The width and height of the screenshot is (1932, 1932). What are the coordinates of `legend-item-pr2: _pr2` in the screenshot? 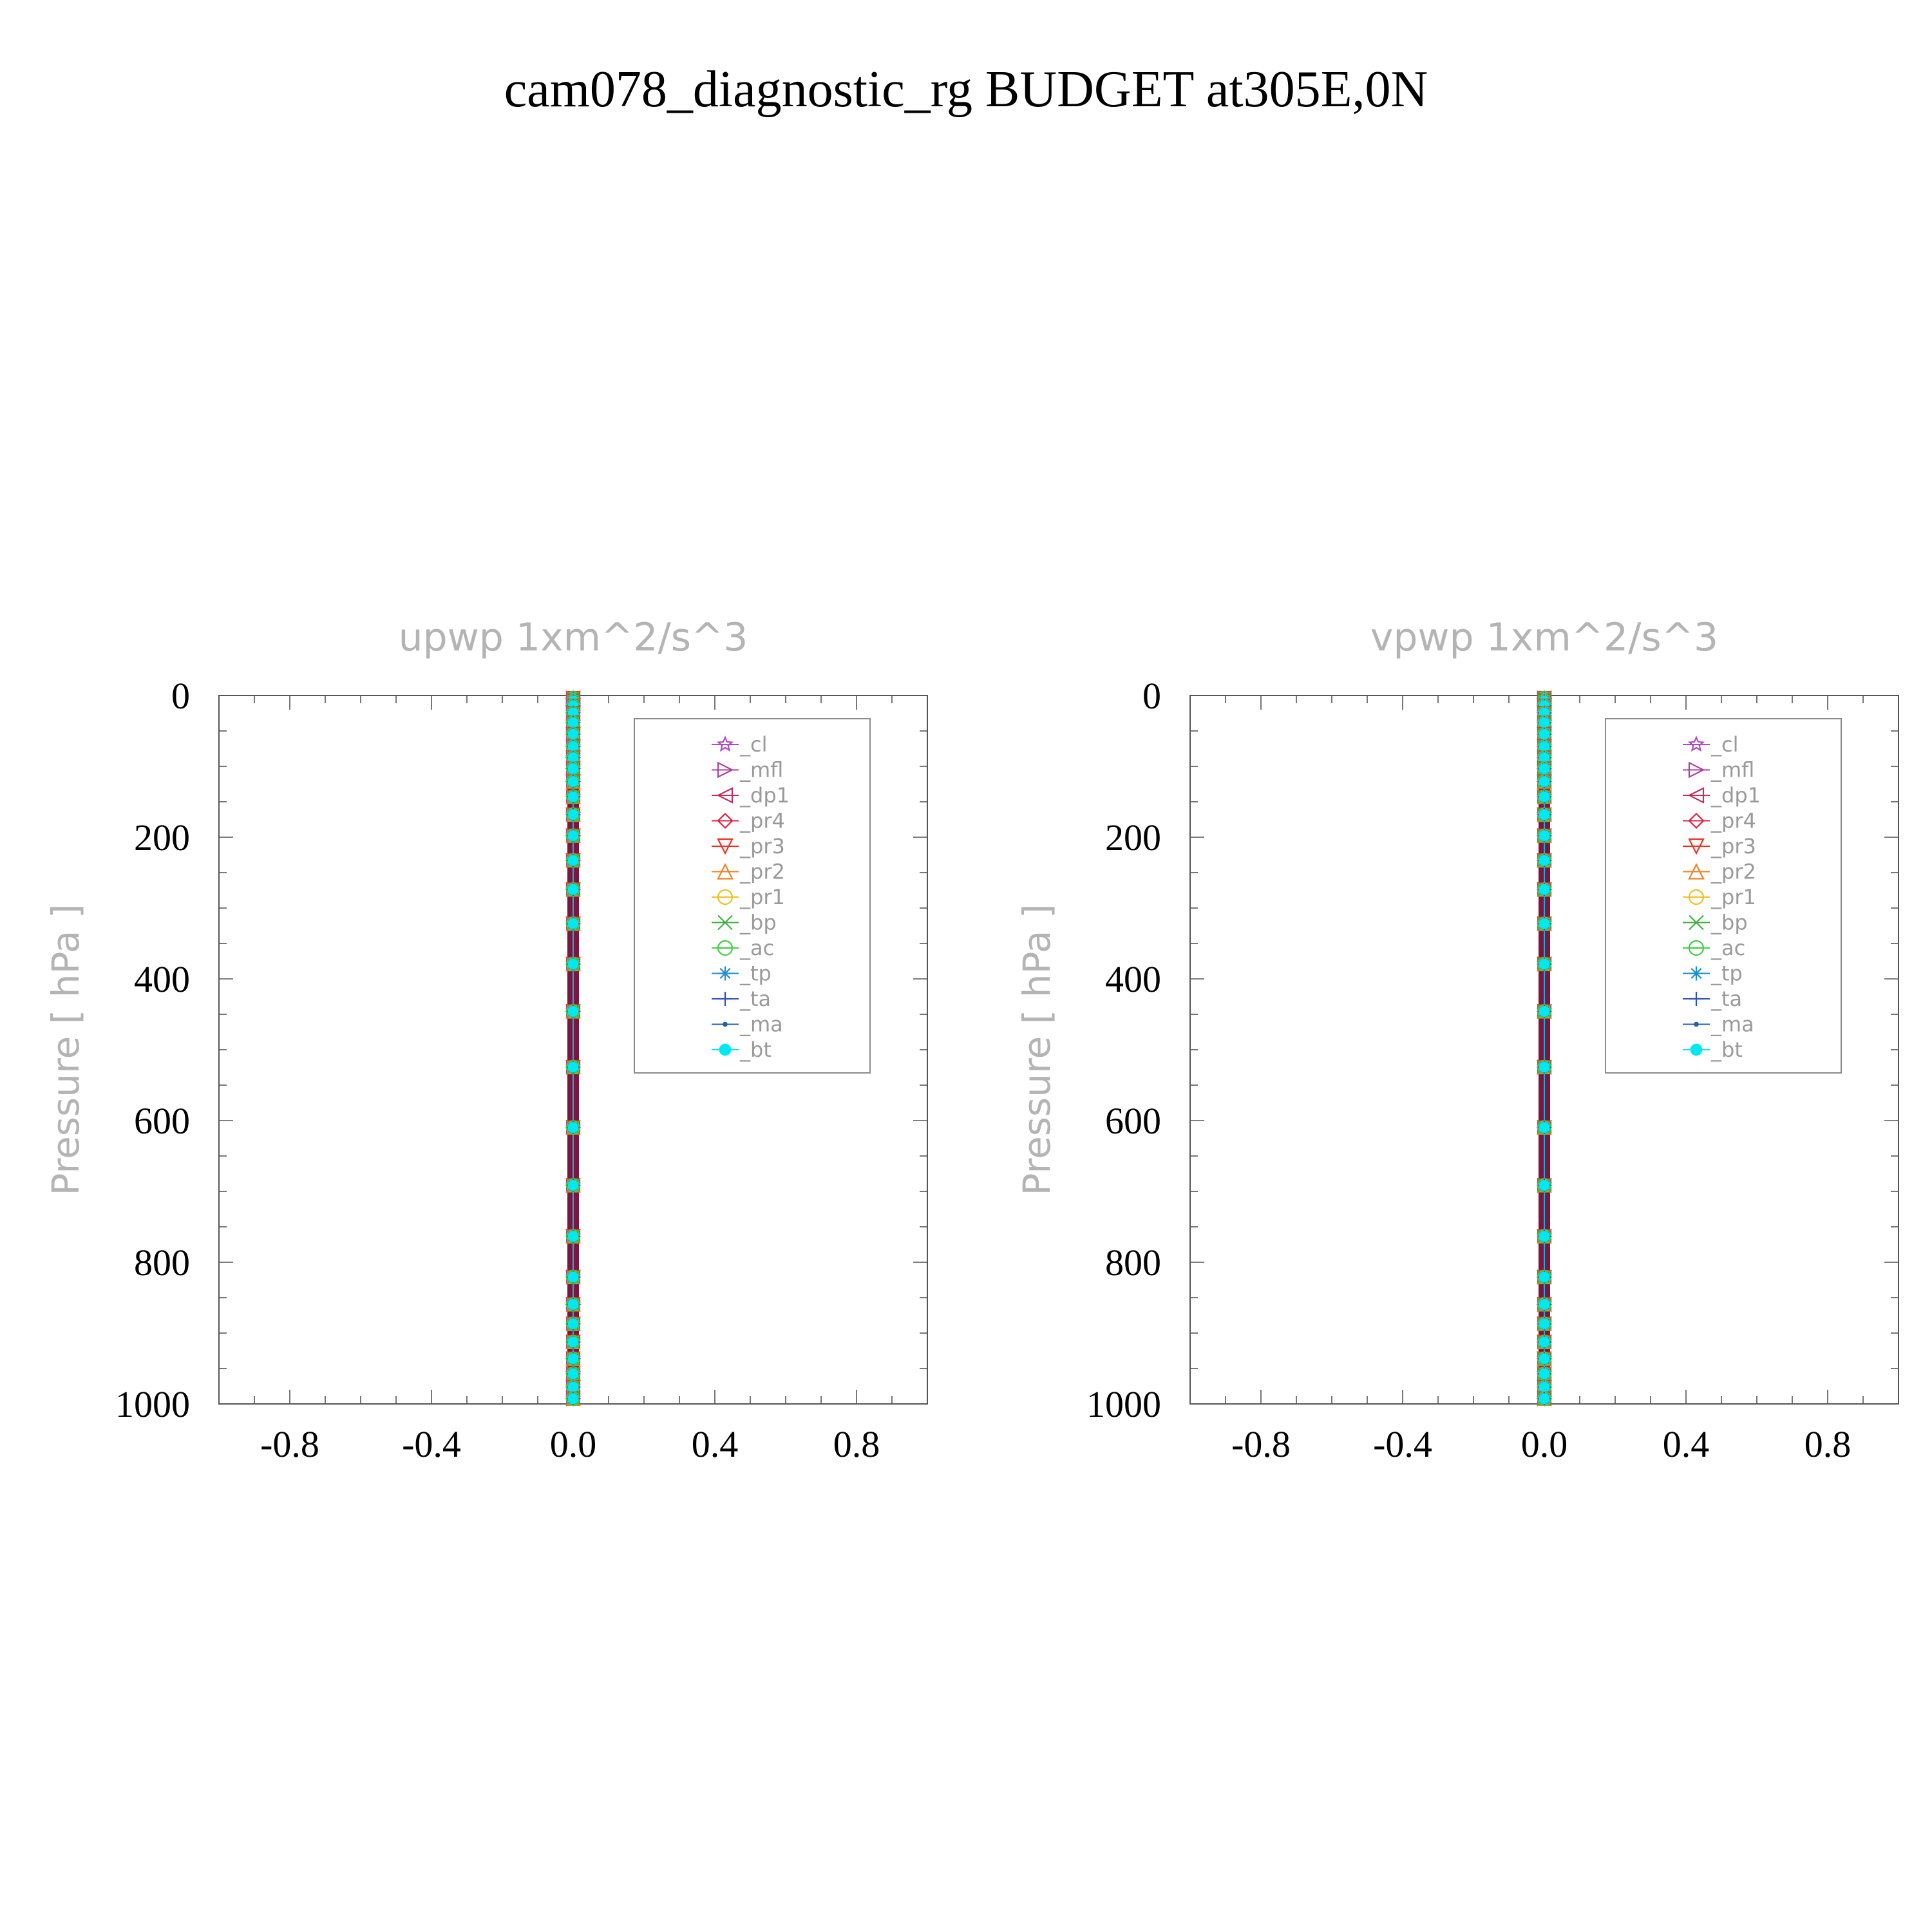 It's located at (749, 872).